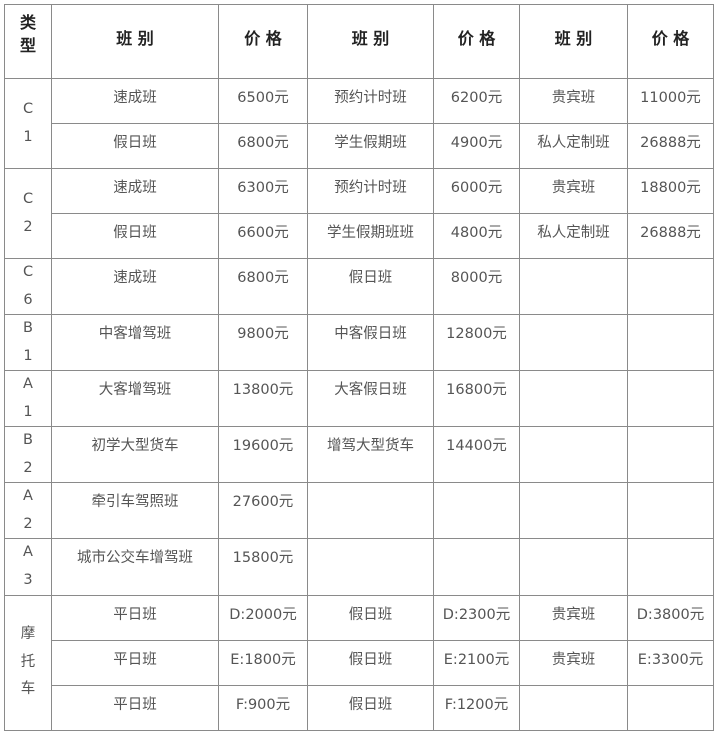  I want to click on price-cell: 15800元, so click(263, 567).